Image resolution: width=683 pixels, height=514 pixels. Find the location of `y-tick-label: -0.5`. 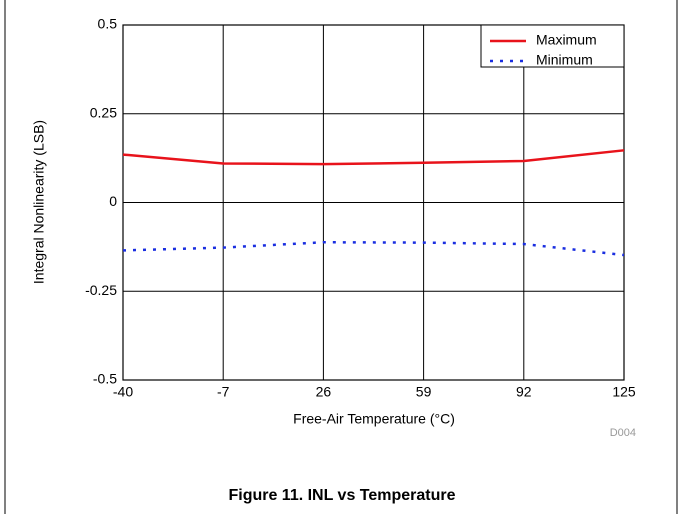

y-tick-label: -0.5 is located at coordinates (105, 379).